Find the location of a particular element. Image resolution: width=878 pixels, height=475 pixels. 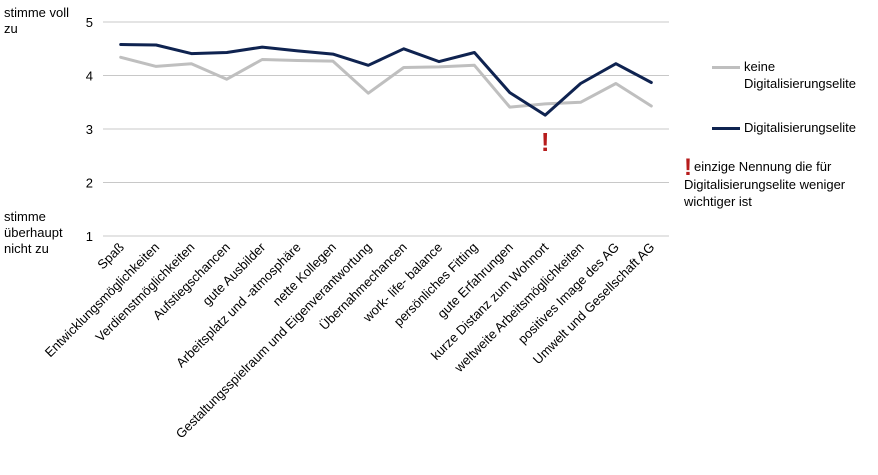

legend-item-digitalisierungselite: Digitalisierungselite is located at coordinates (795, 127).